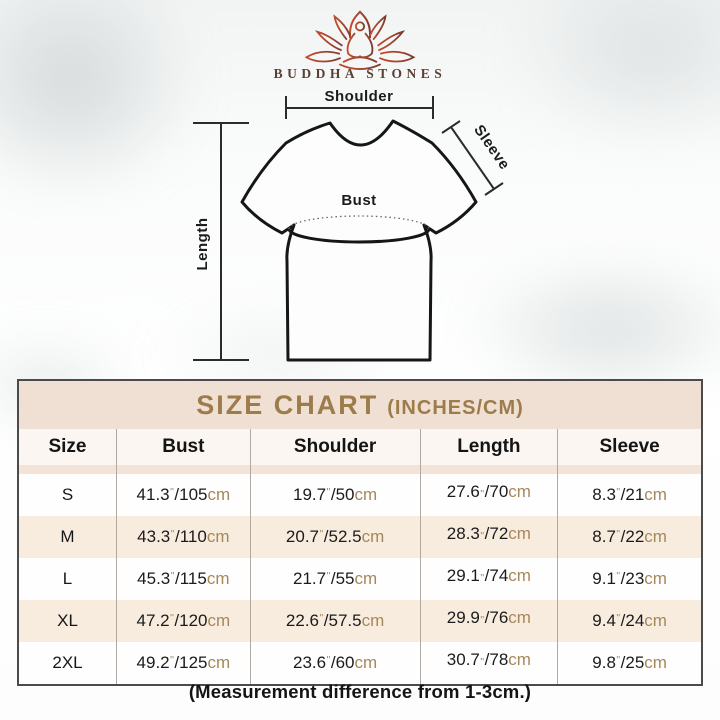 The width and height of the screenshot is (720, 720). Describe the element at coordinates (360, 469) in the screenshot. I see `header-divider-strip` at that location.